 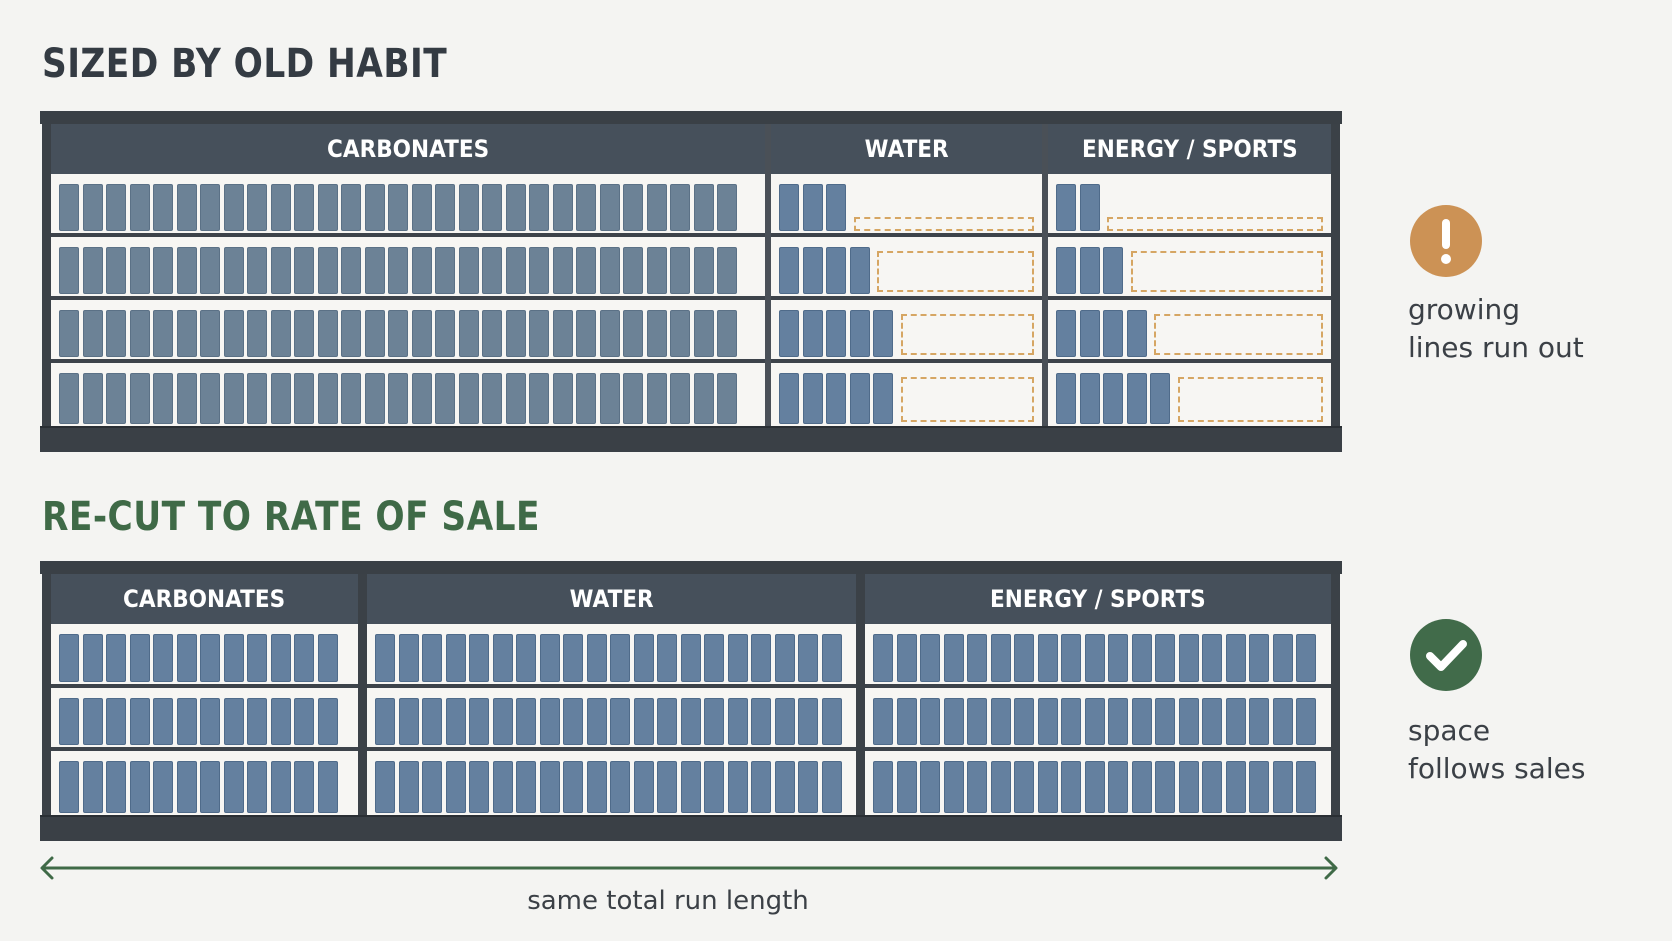 I want to click on callout-line: follows sales, so click(x=1497, y=768).